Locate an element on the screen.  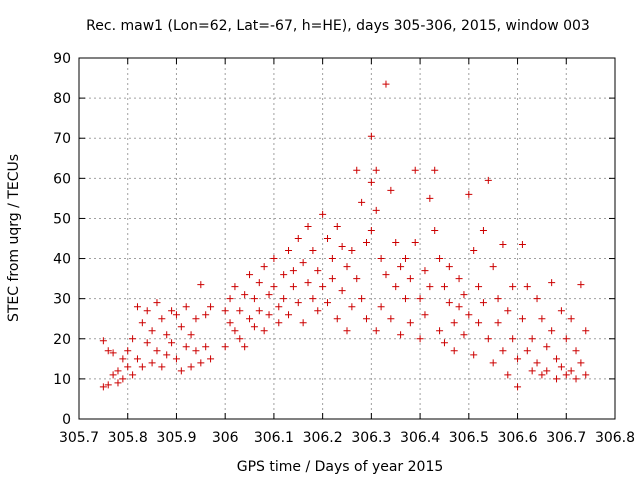
y-axis-label: STEC from uqrg / TECUs is located at coordinates (14, 238).